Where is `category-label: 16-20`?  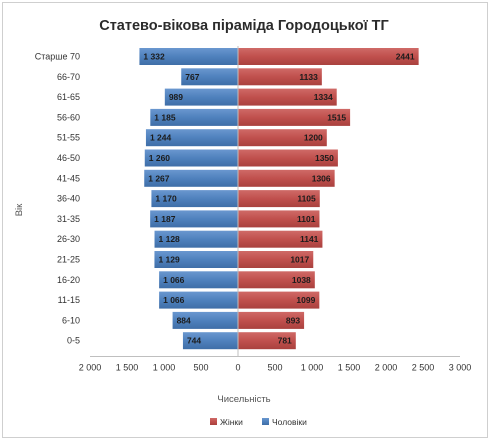 category-label: 16-20 is located at coordinates (68, 280).